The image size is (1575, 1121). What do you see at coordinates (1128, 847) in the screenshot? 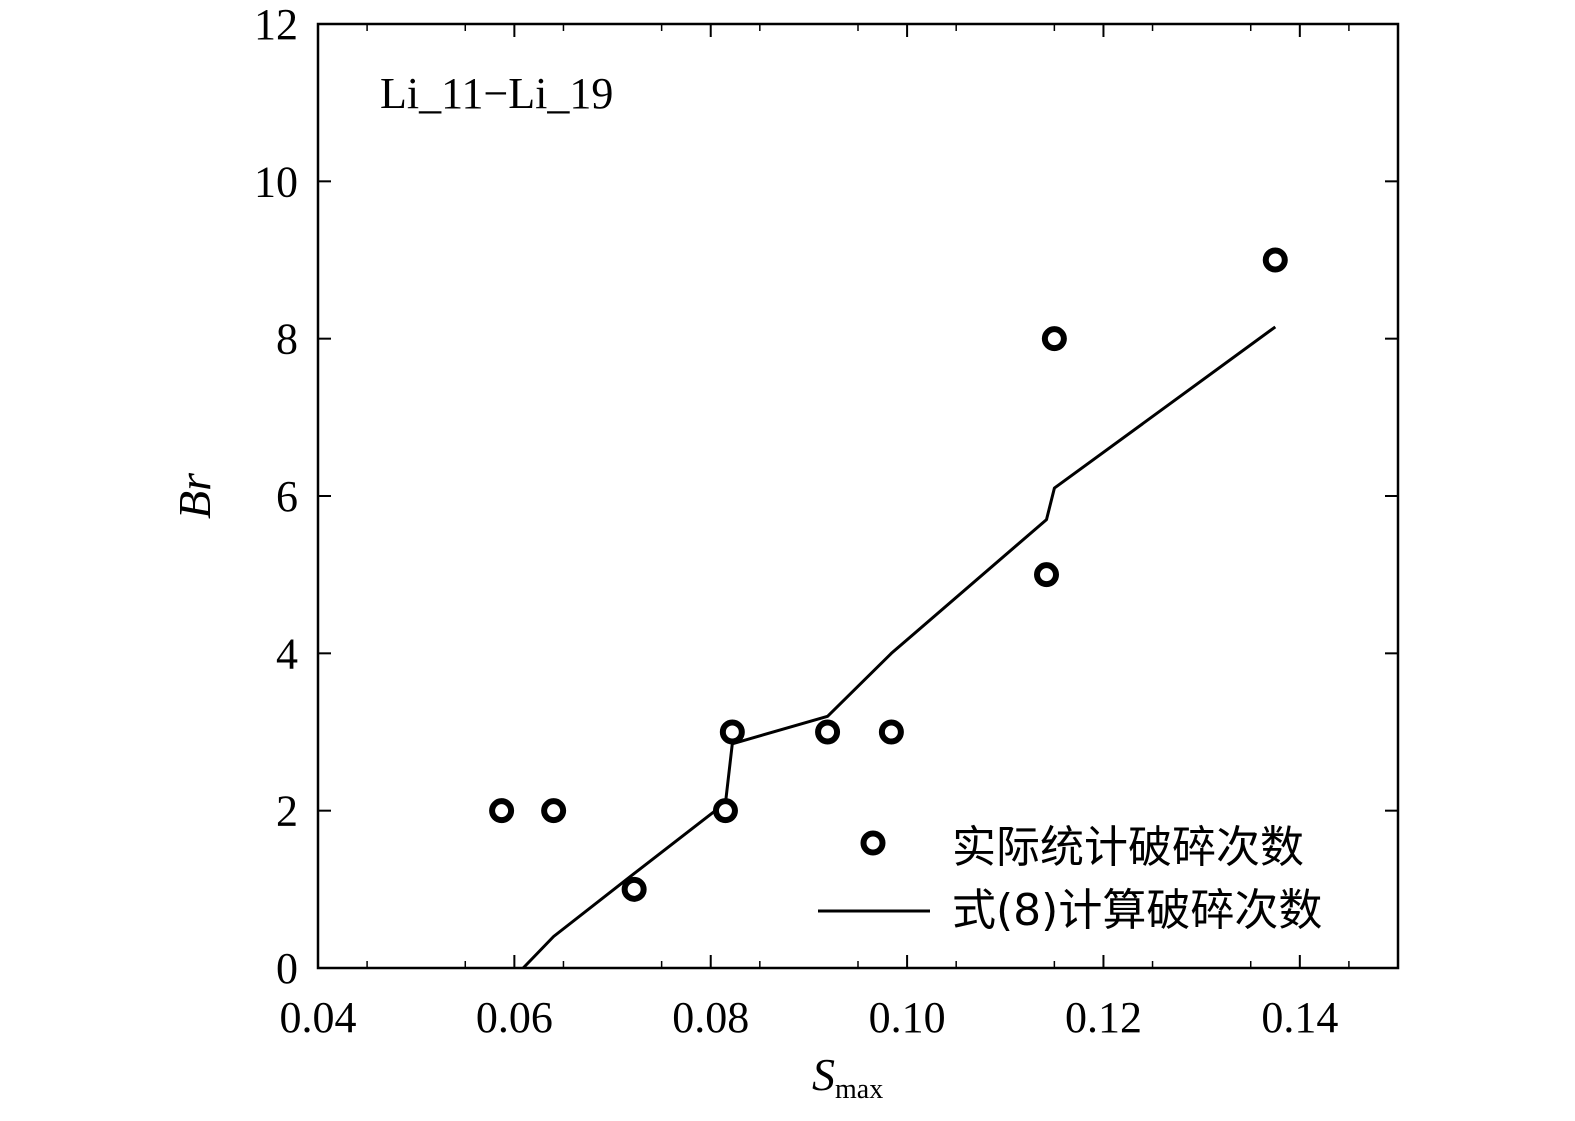
I see `legend-label-observed: 实际统计破碎次数` at bounding box center [1128, 847].